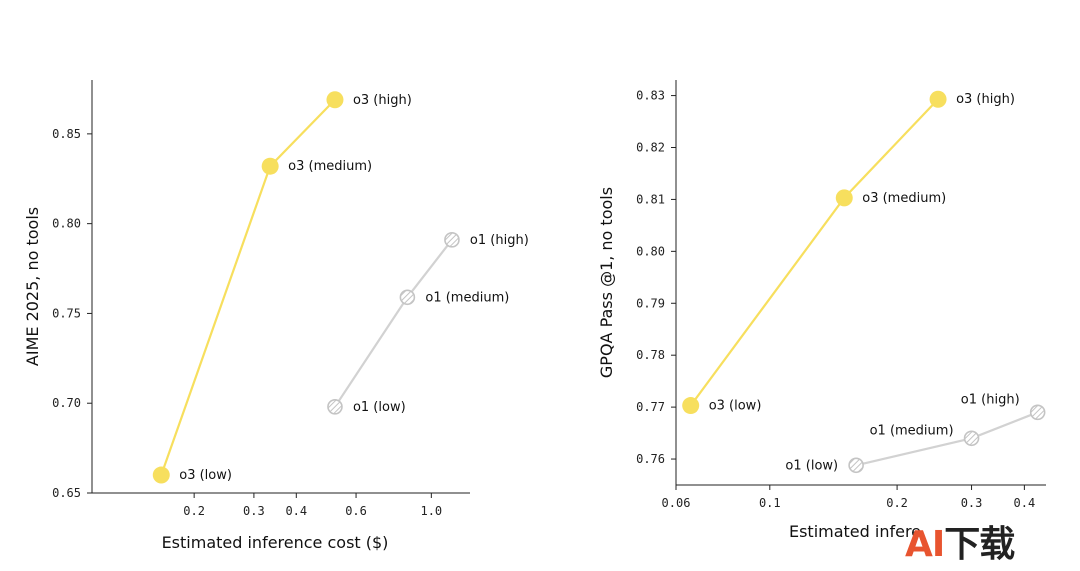 This screenshot has height=571, width=1080. What do you see at coordinates (855, 531) in the screenshot?
I see `x-axis-title: Estimated infere` at bounding box center [855, 531].